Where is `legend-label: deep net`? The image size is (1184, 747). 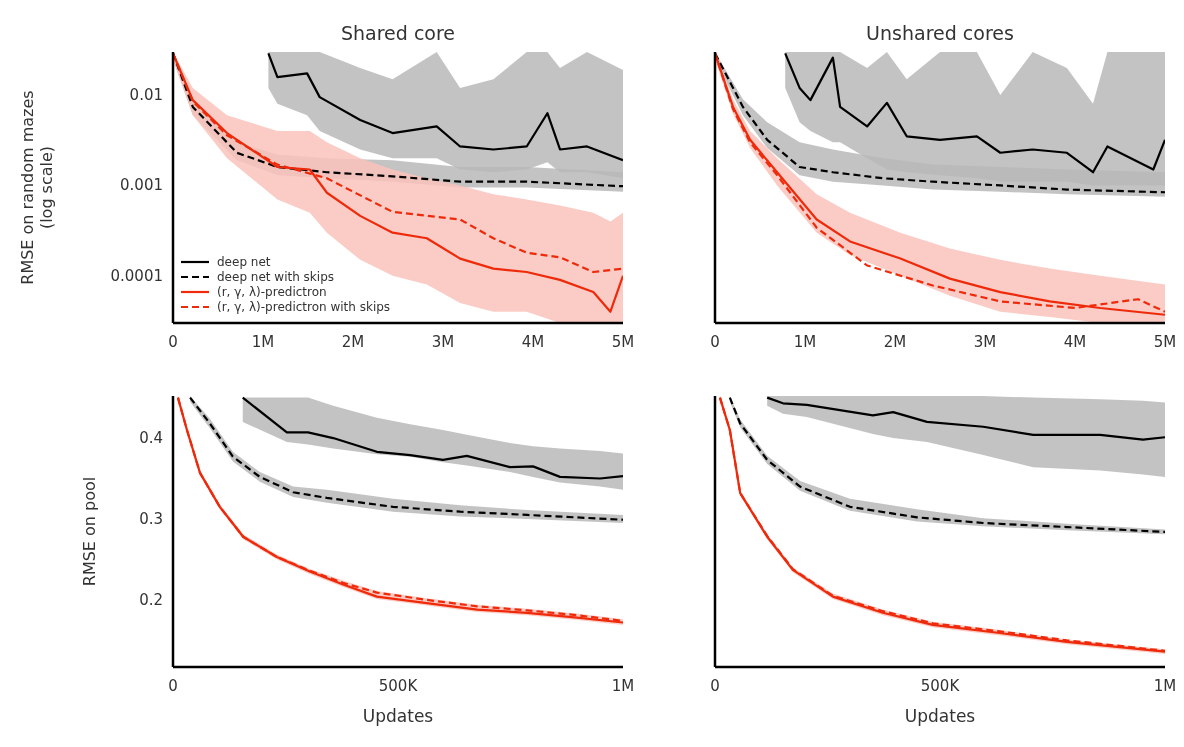 legend-label: deep net is located at coordinates (244, 262).